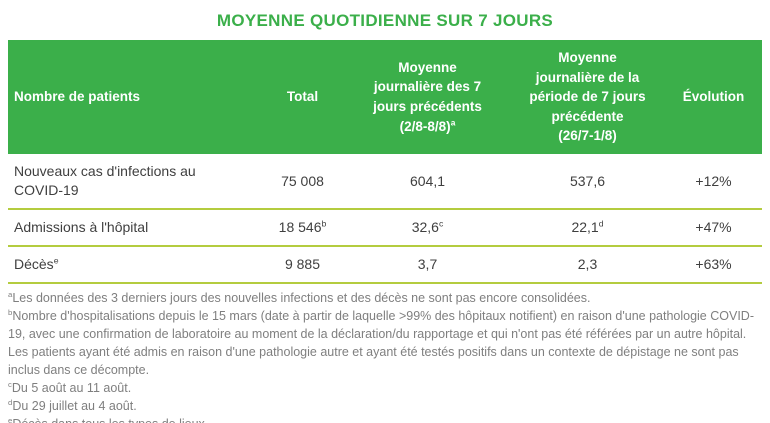  I want to click on avg-previous-cell: 2,3, so click(587, 264).